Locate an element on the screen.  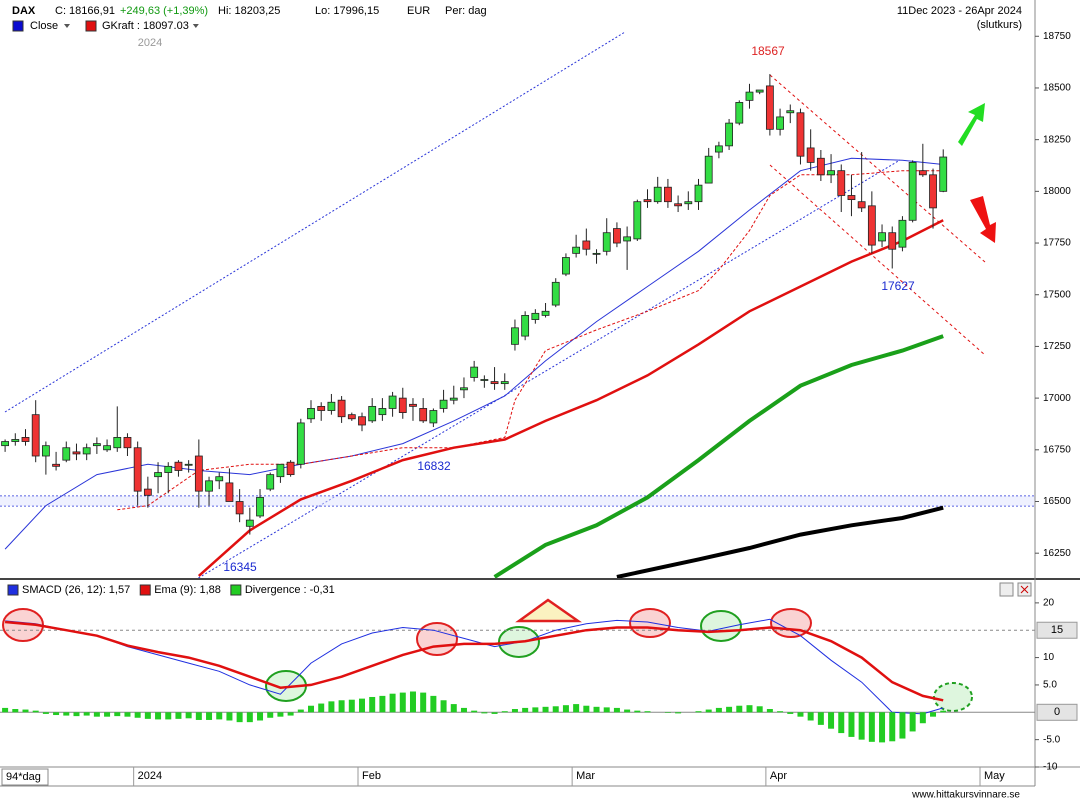
legend-label: Ema (9): 1,88 is located at coordinates (187, 590).